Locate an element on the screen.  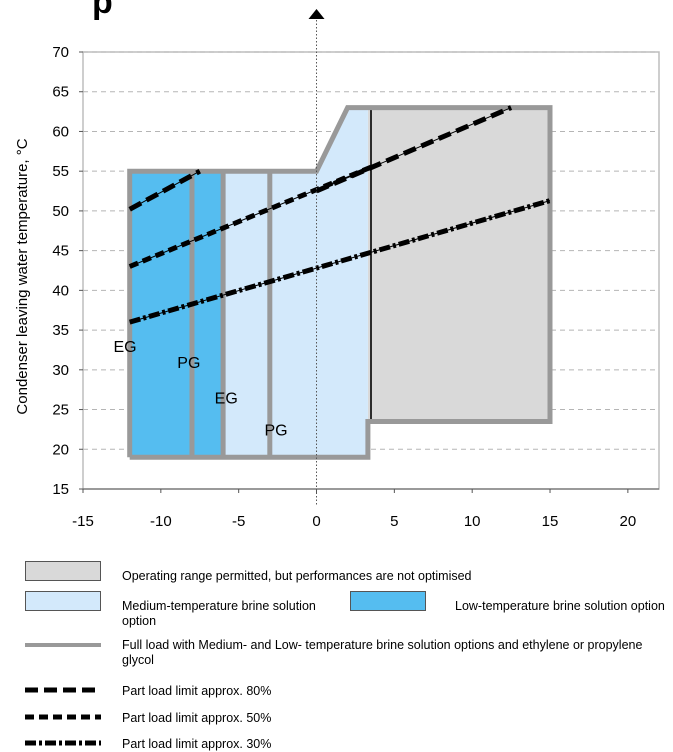
legend-line-part30 is located at coordinates (63, 743).